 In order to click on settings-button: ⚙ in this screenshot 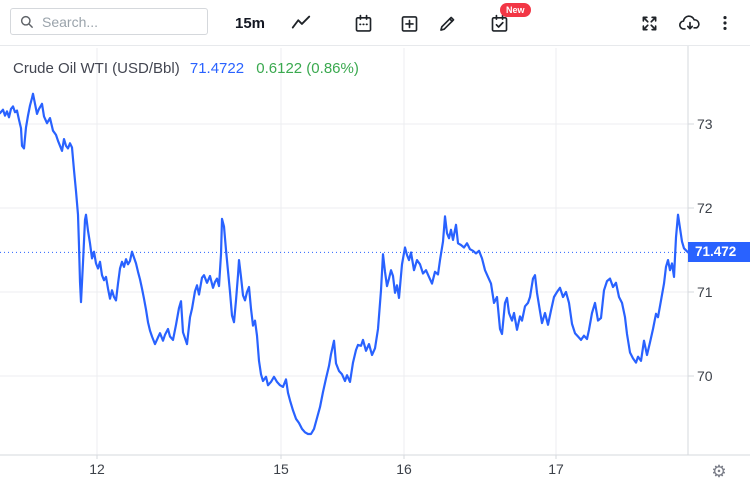, I will do `click(719, 472)`.